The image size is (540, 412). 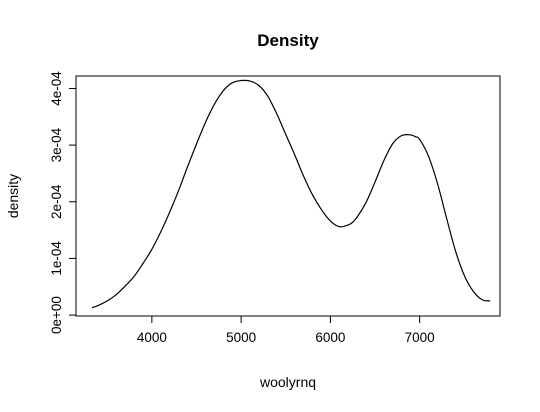 I want to click on chart-title: Density, so click(x=288, y=40).